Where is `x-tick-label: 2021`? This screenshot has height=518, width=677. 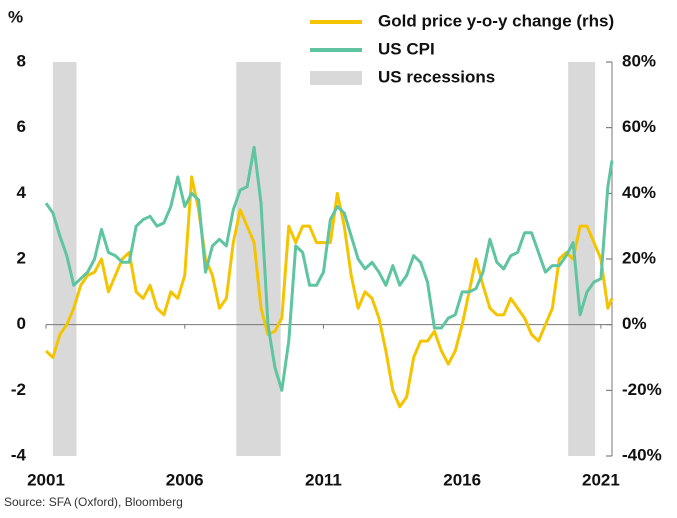
x-tick-label: 2021 is located at coordinates (601, 479).